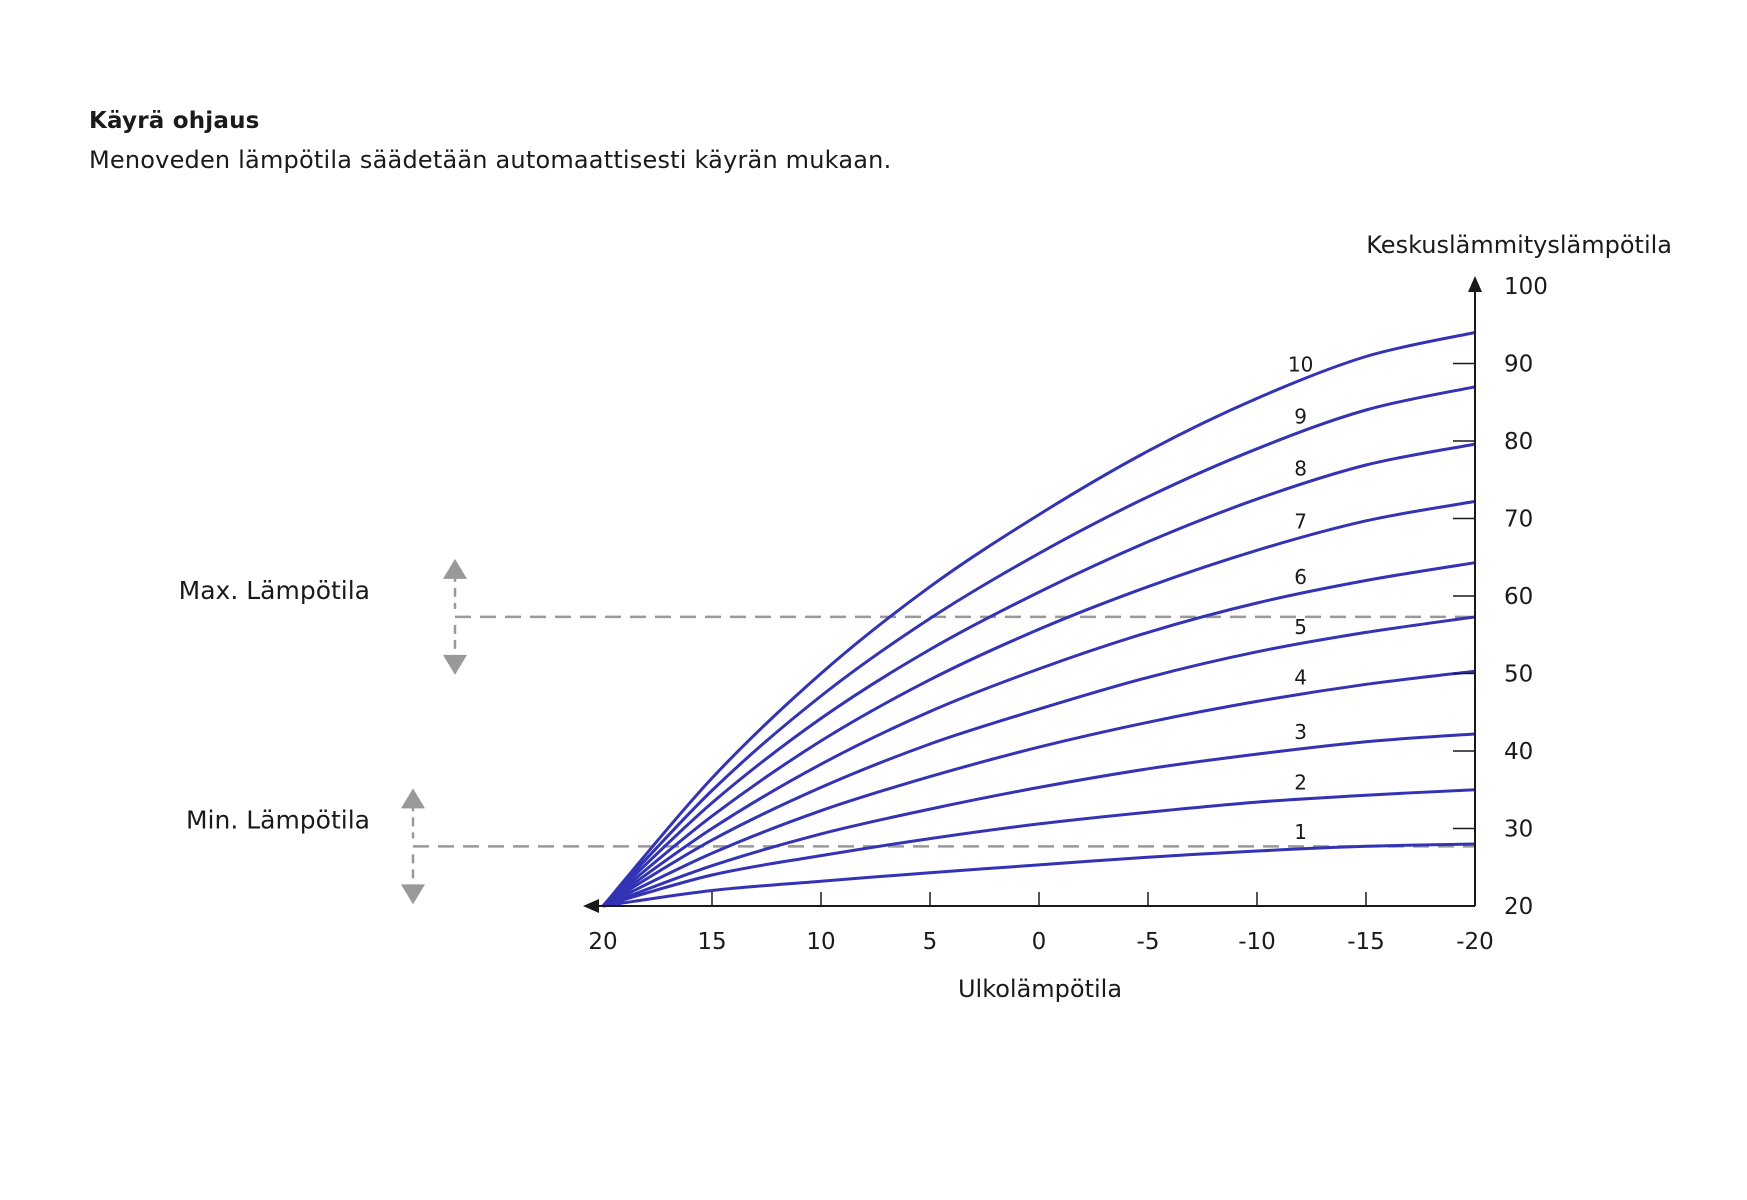 The height and width of the screenshot is (1200, 1747). What do you see at coordinates (1518, 752) in the screenshot?
I see `y-tick-label: 40` at bounding box center [1518, 752].